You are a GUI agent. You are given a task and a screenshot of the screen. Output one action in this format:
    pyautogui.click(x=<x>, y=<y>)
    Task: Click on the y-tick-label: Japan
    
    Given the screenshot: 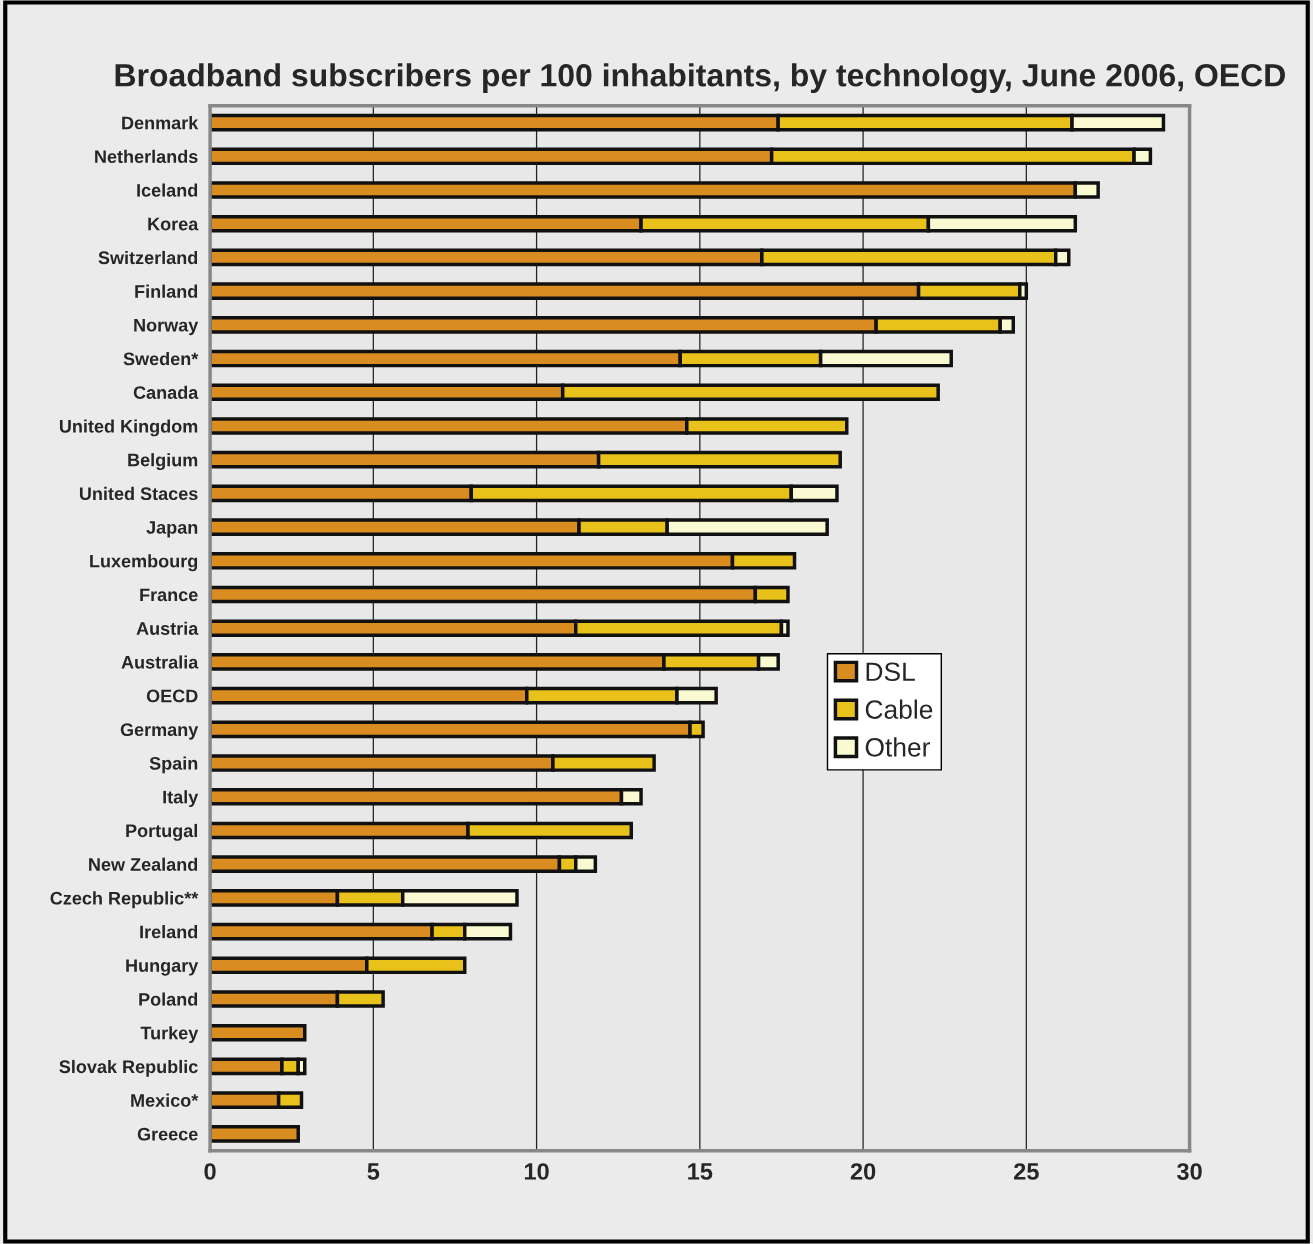 What is the action you would take?
    pyautogui.click(x=172, y=529)
    